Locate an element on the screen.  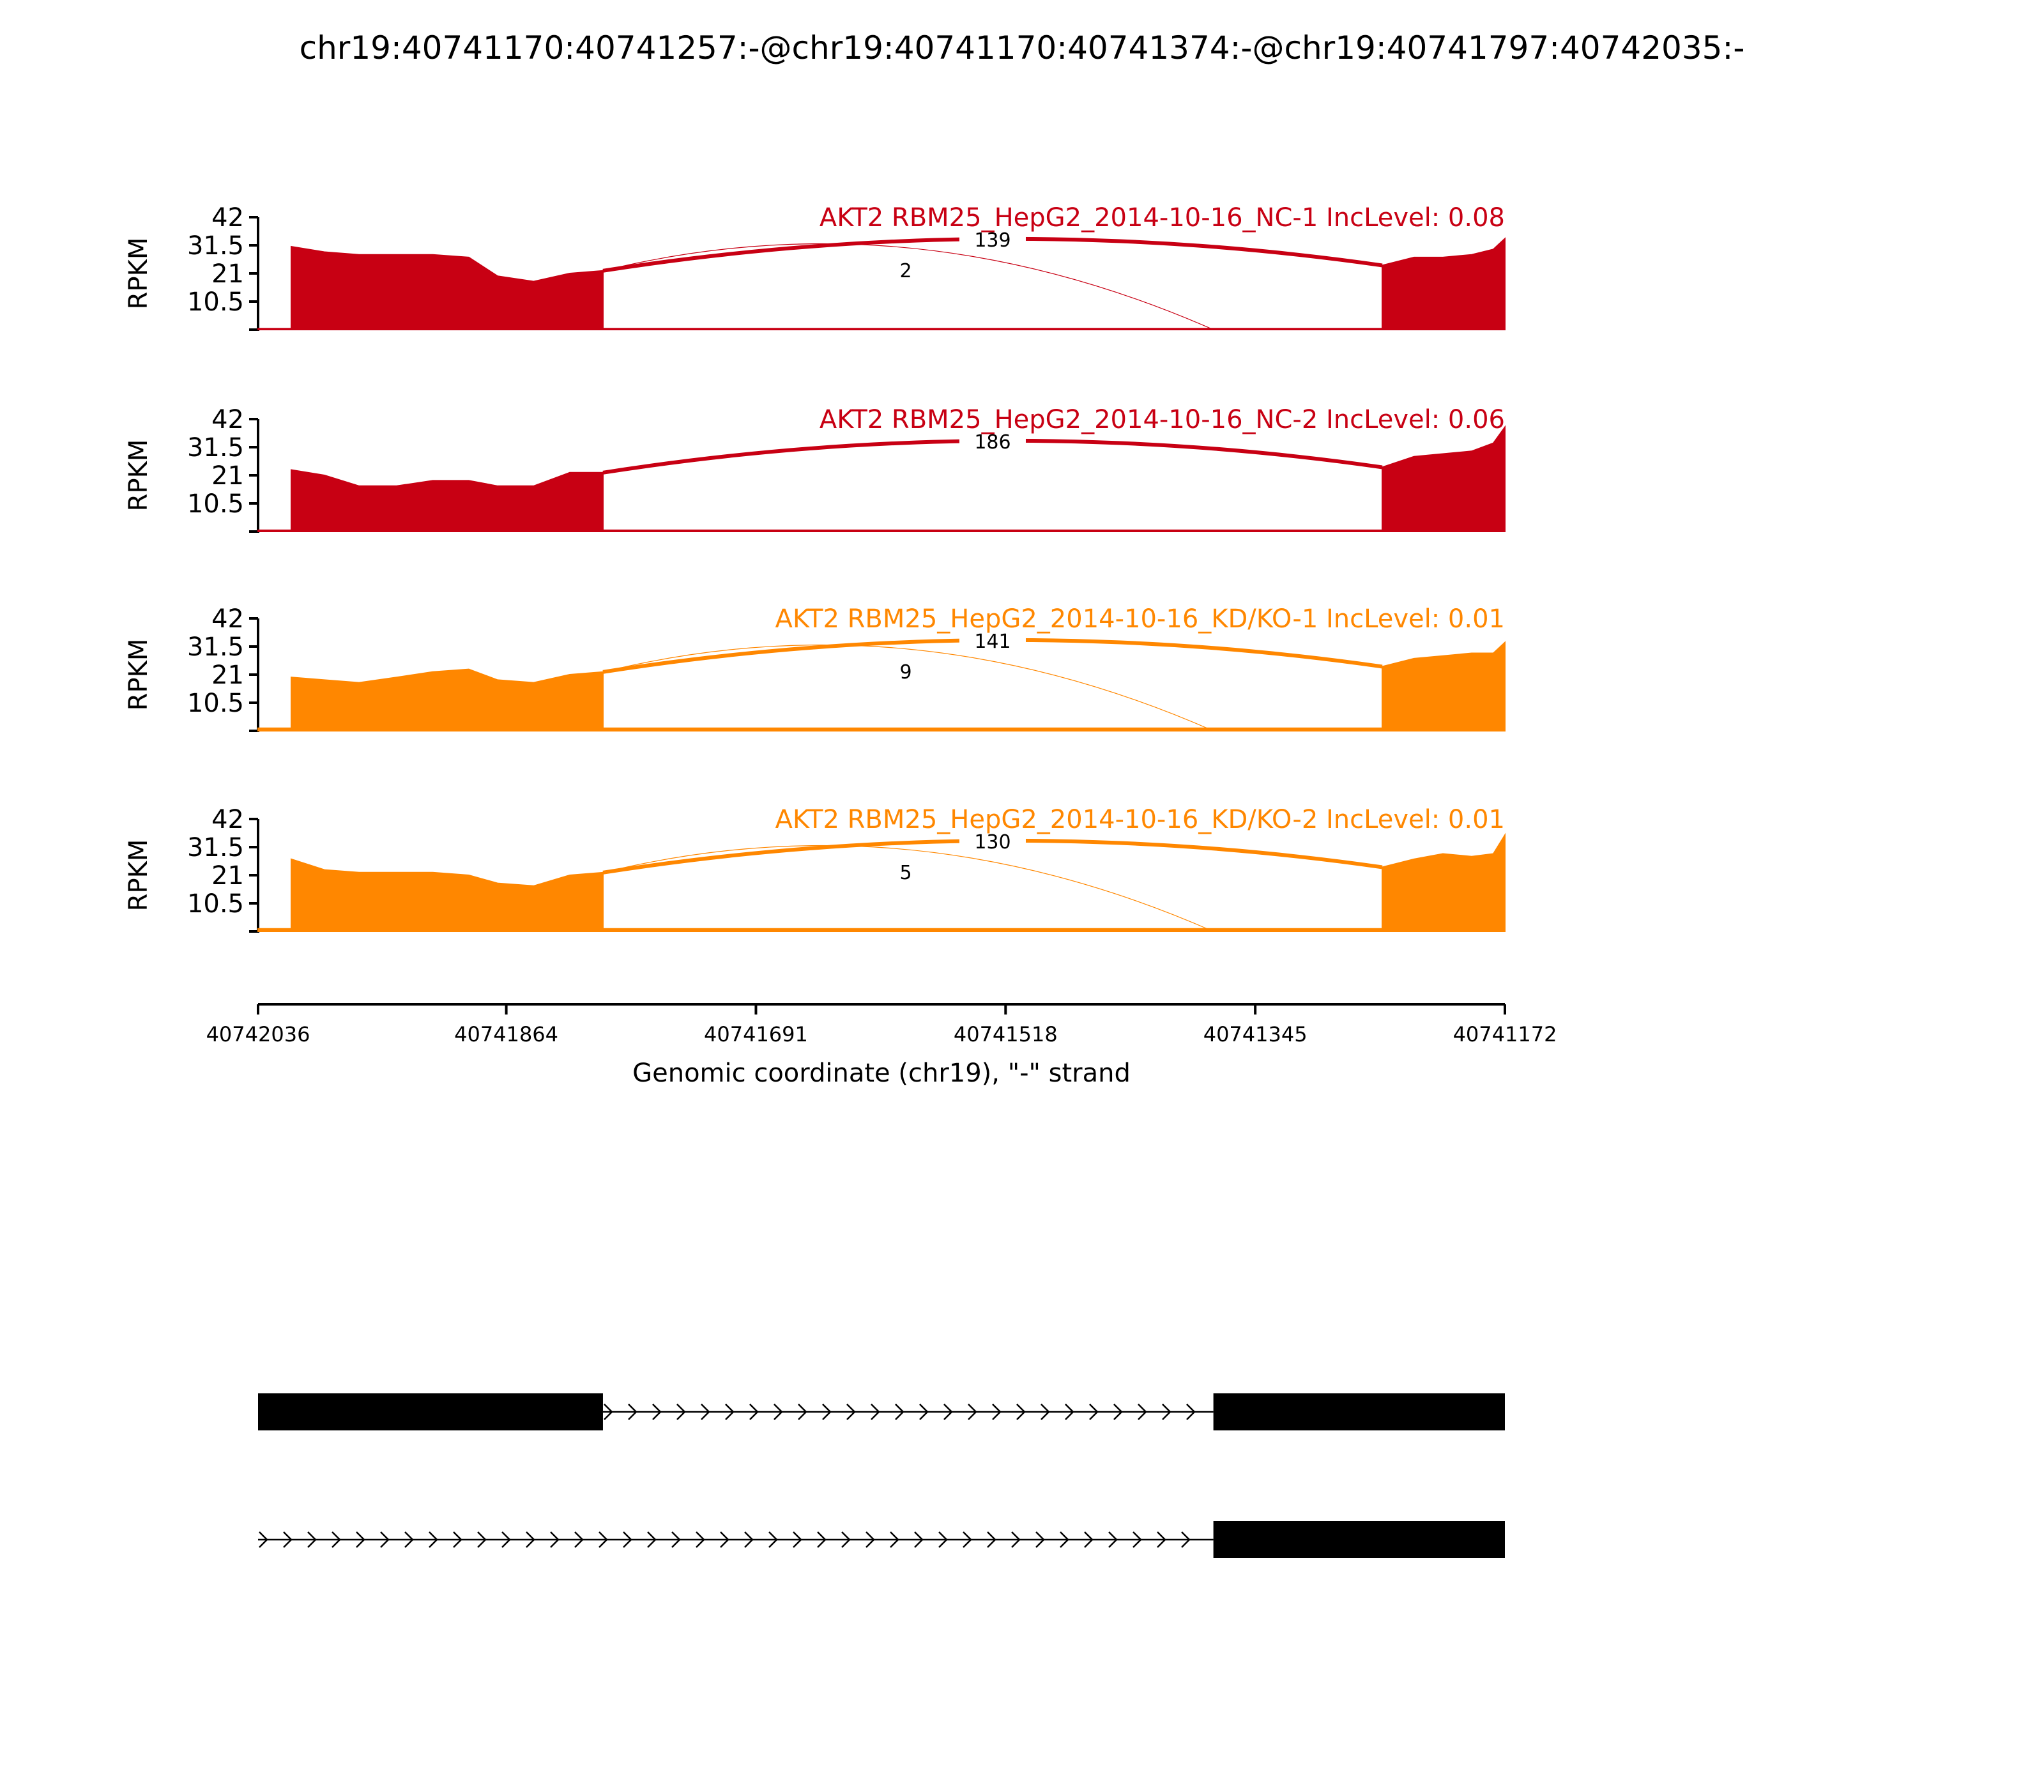
junction-count-label: 2 is located at coordinates (905, 271).